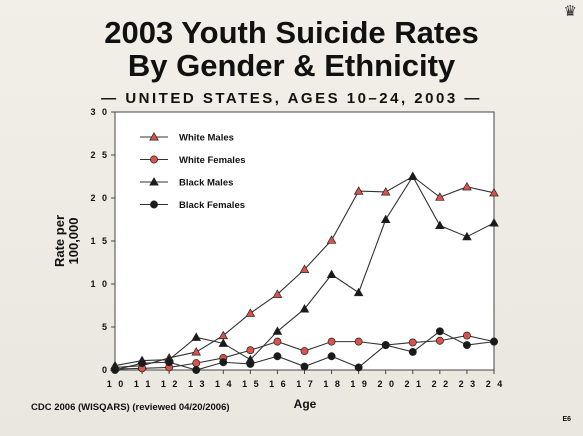  Describe the element at coordinates (105, 370) in the screenshot. I see `y-tick-label: 0` at that location.